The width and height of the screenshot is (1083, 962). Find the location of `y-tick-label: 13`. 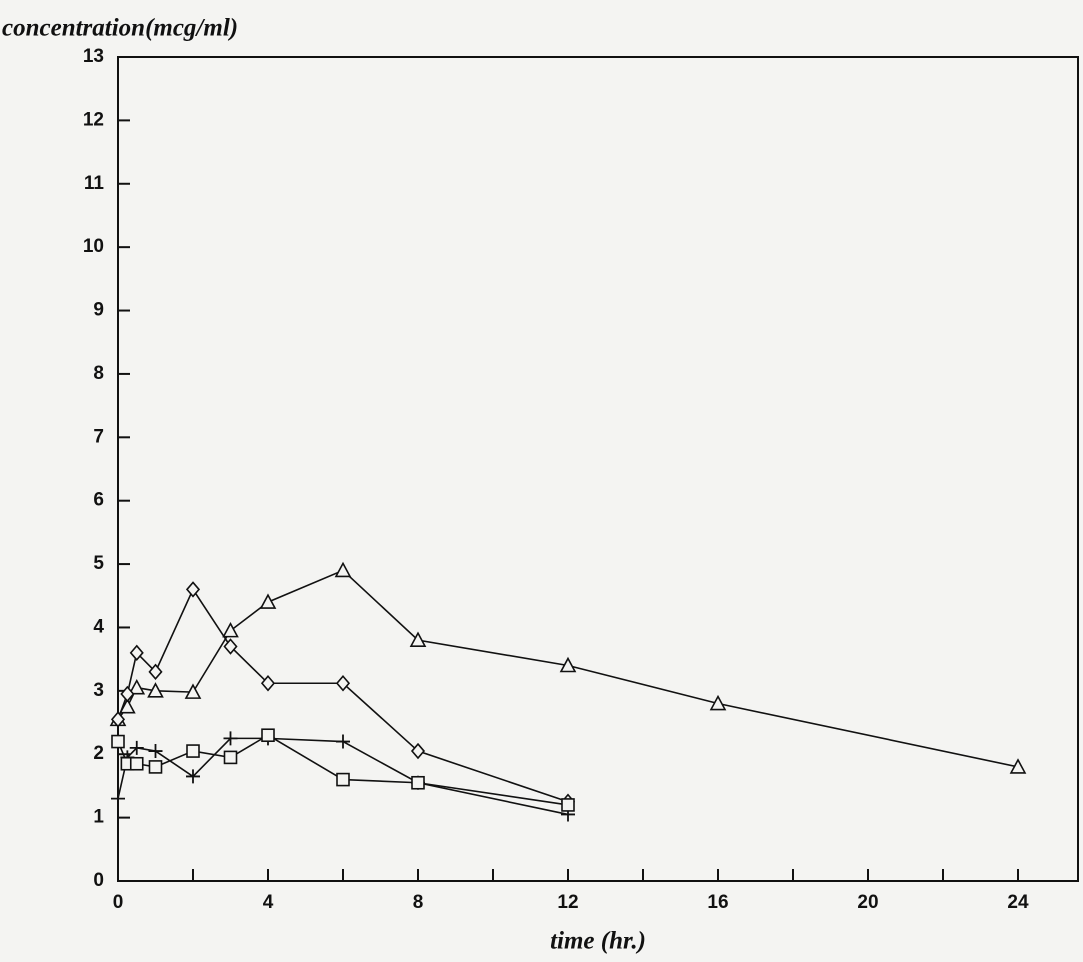

y-tick-label: 13 is located at coordinates (93, 56).